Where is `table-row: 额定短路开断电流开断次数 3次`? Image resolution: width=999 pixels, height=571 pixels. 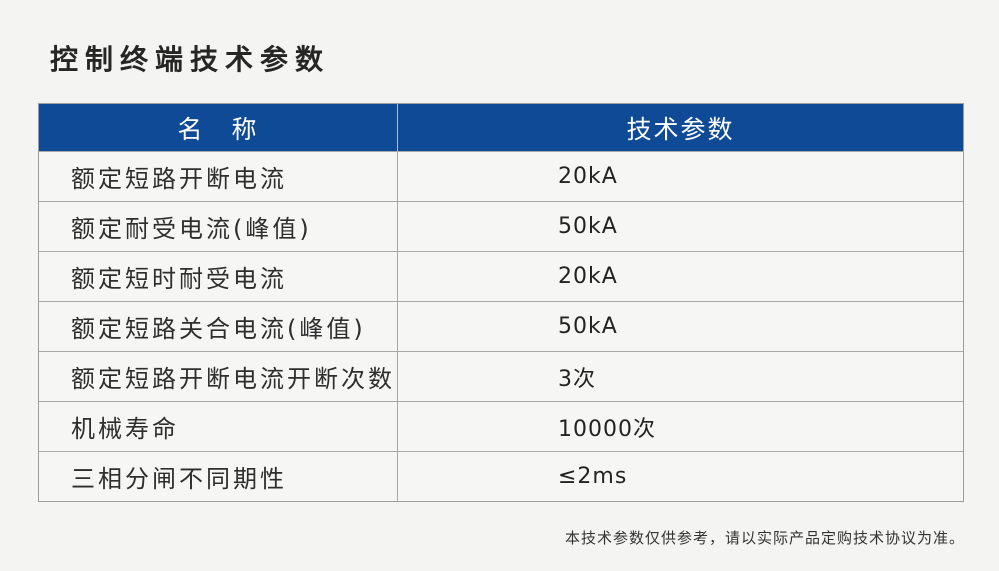
table-row: 额定短路开断电流开断次数 3次 is located at coordinates (501, 376).